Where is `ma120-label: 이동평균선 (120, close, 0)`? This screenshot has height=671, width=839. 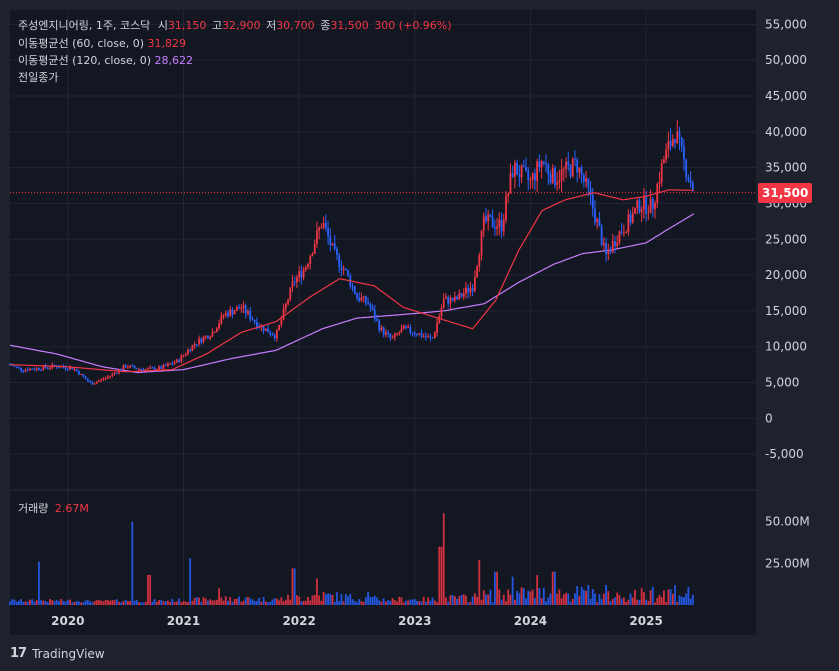
ma120-label: 이동평균선 (120, close, 0) is located at coordinates (84, 60).